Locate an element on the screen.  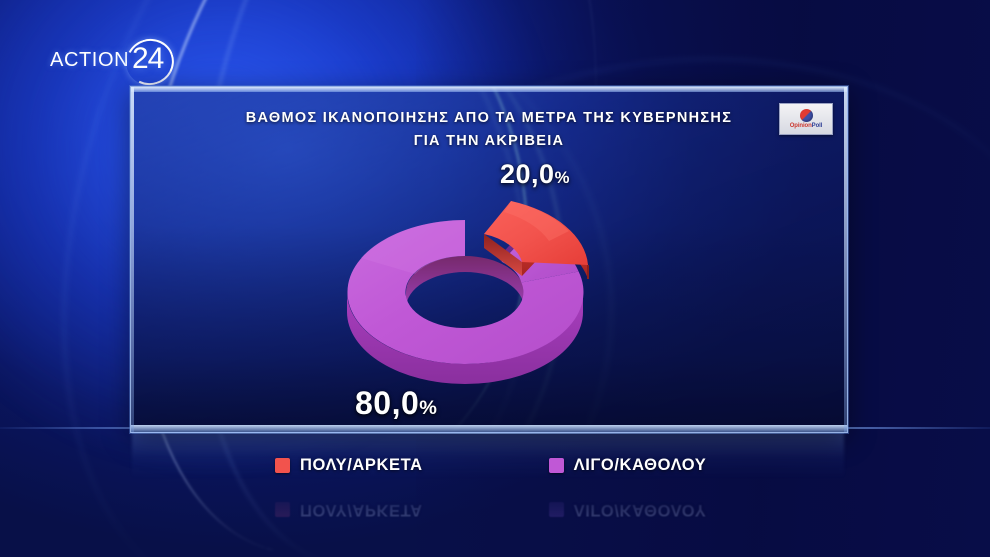
floor-edge-left is located at coordinates (65, 428).